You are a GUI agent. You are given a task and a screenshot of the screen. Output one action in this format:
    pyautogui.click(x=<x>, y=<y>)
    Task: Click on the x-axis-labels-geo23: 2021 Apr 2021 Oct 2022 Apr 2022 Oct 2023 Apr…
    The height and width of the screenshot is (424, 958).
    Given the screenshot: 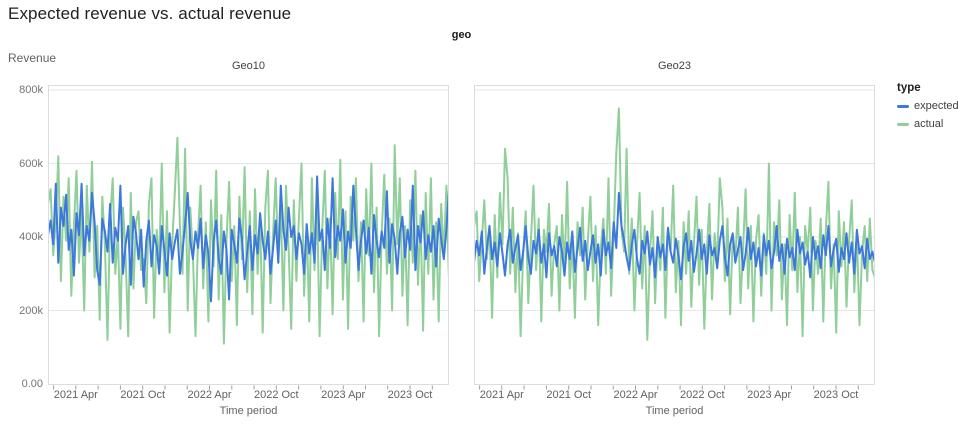 What is the action you would take?
    pyautogui.click(x=674, y=396)
    